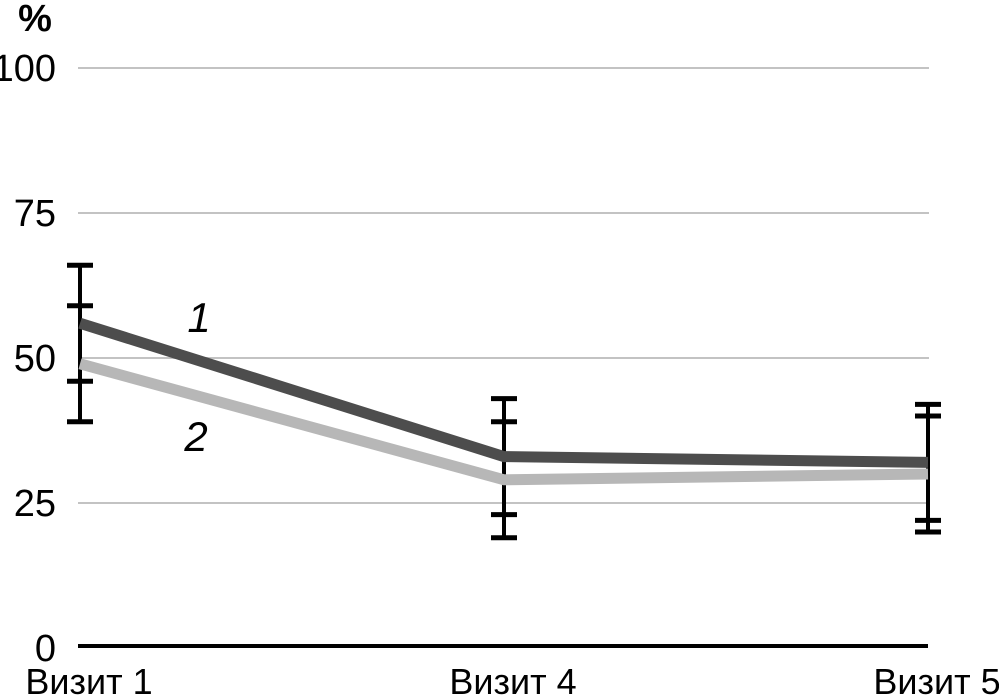  What do you see at coordinates (195, 436) in the screenshot?
I see `series-2-label: 2` at bounding box center [195, 436].